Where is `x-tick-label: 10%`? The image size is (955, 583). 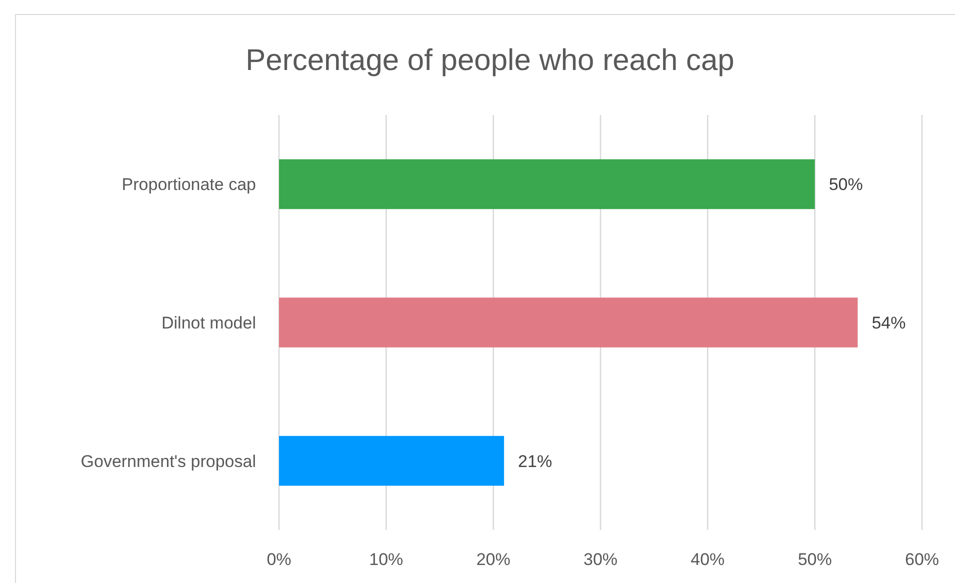 x-tick-label: 10% is located at coordinates (386, 559).